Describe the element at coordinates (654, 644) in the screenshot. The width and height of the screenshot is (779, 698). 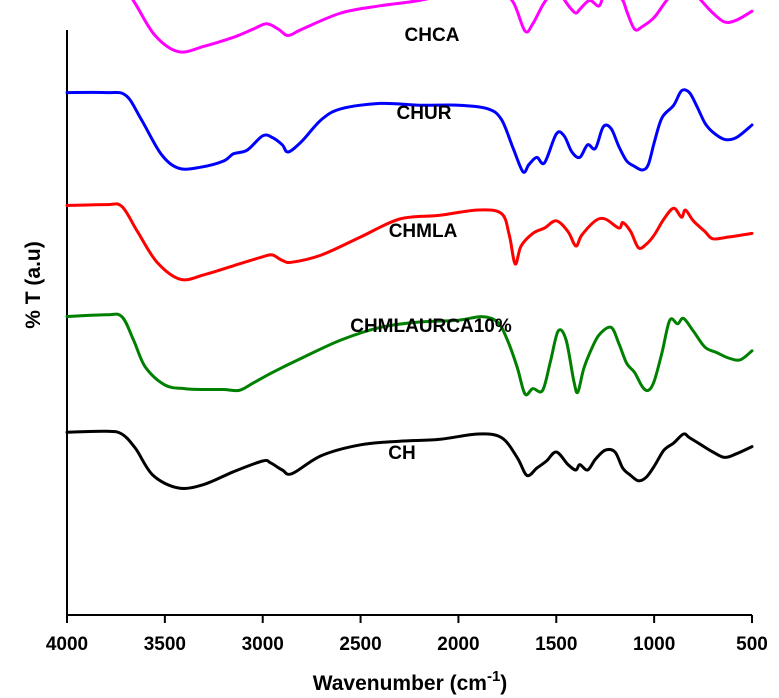
I see `x-tick-label: 1000` at that location.